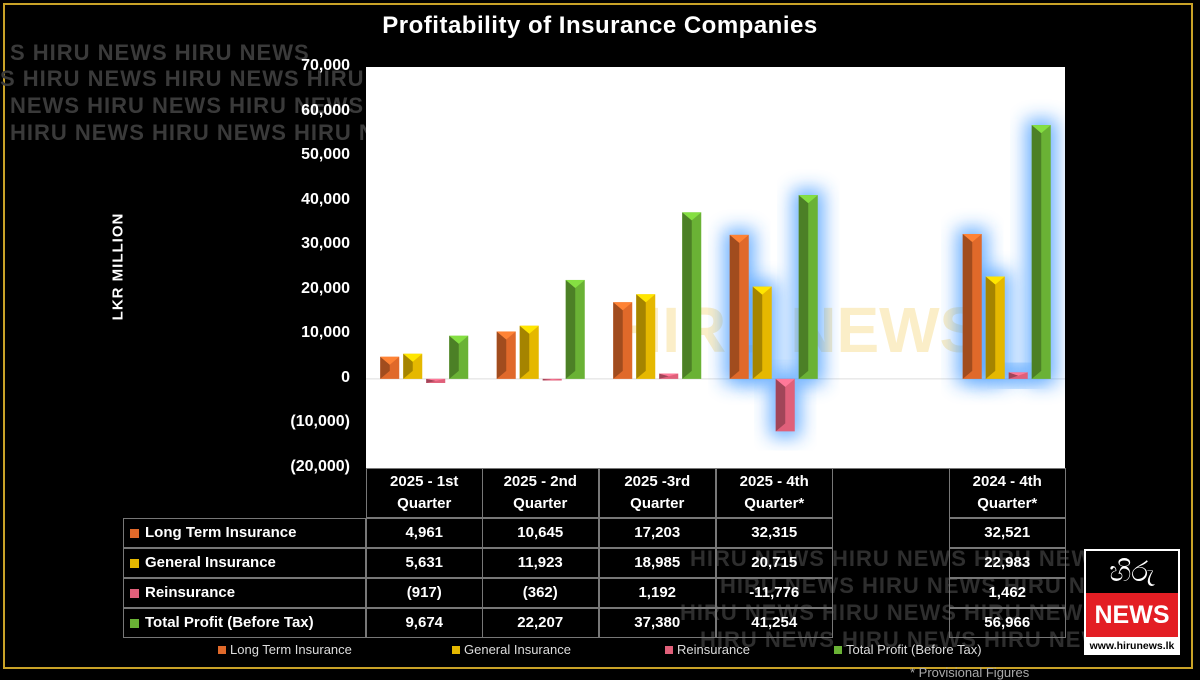 This screenshot has height=680, width=1200. What do you see at coordinates (187, 105) in the screenshot?
I see `watermark-text: NEWS HIRU NEWS HIRU NEWS` at bounding box center [187, 105].